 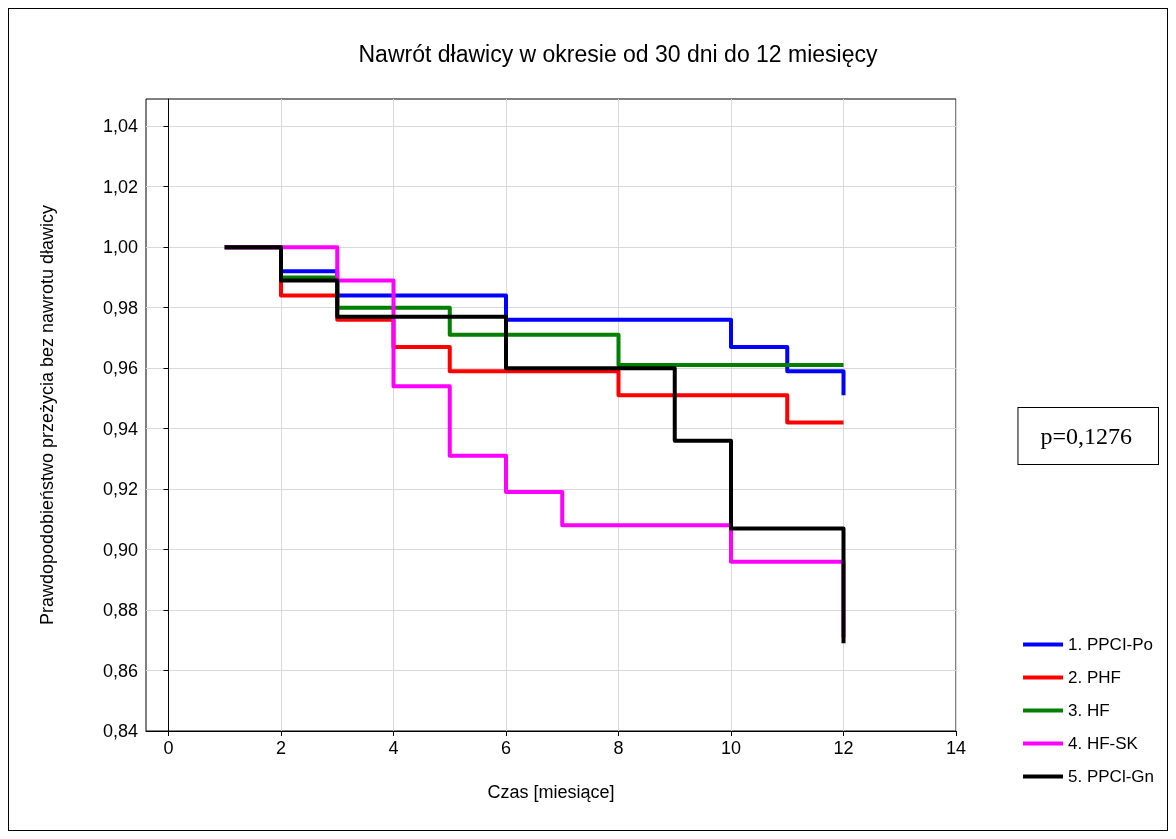 I want to click on x-tick-label: 2, so click(x=281, y=748).